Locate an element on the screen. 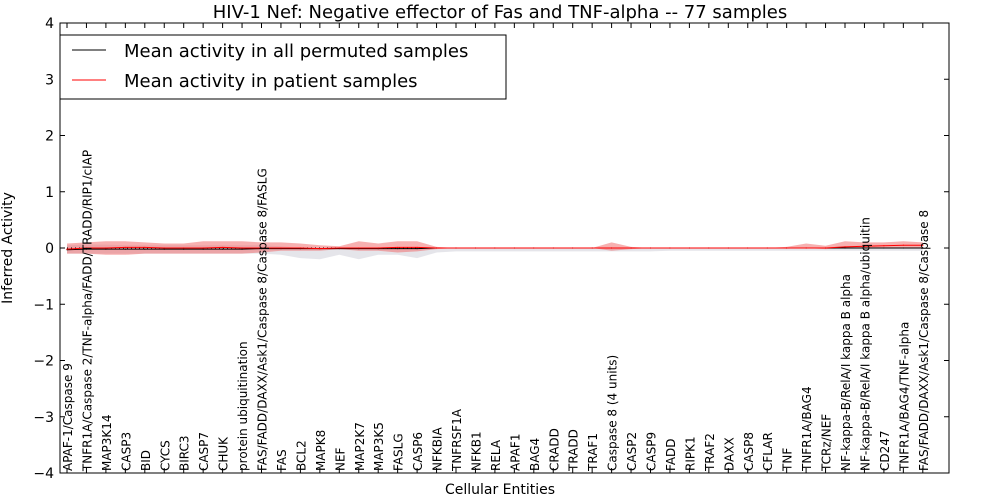  x-category-label: CD247 is located at coordinates (885, 450).